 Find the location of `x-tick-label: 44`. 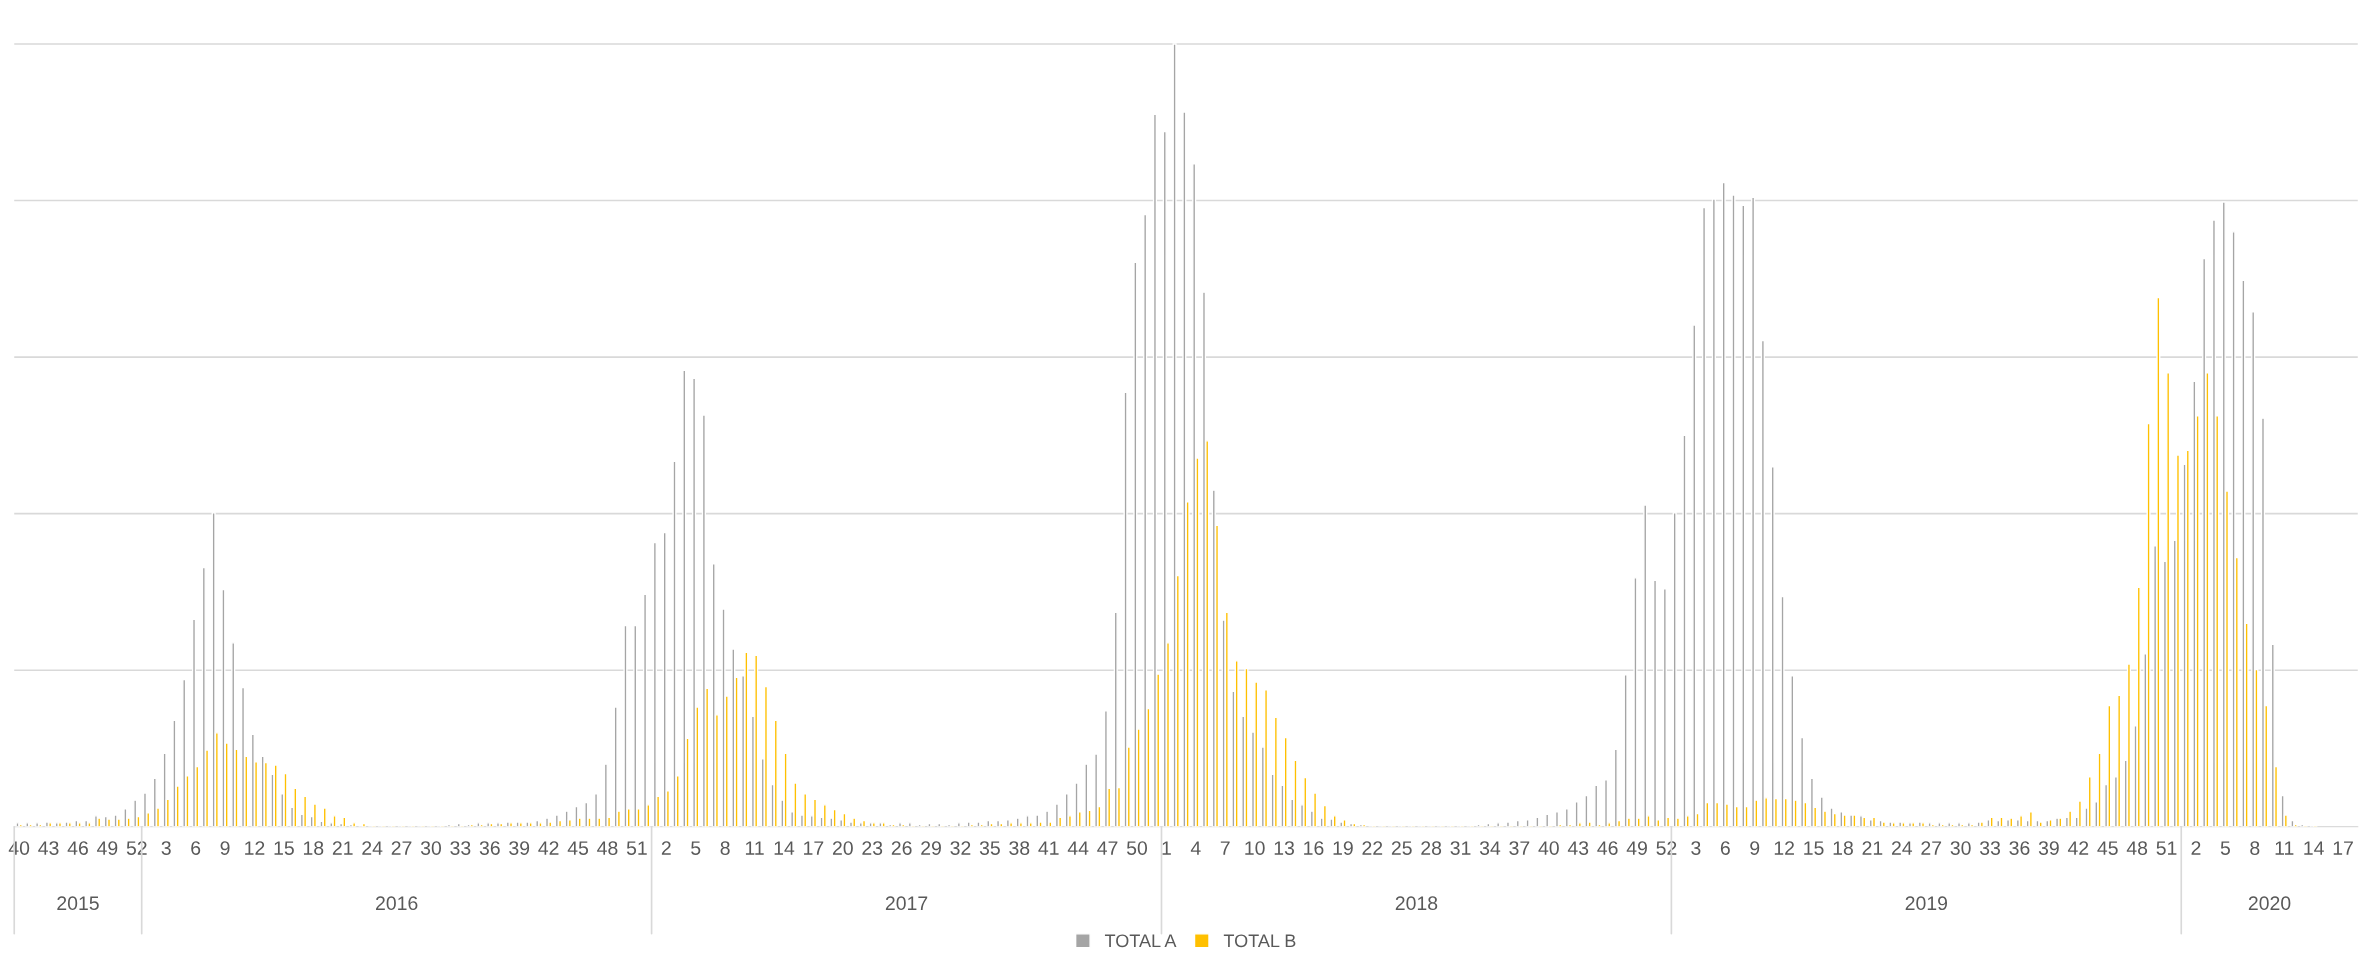

x-tick-label: 44 is located at coordinates (1078, 848).